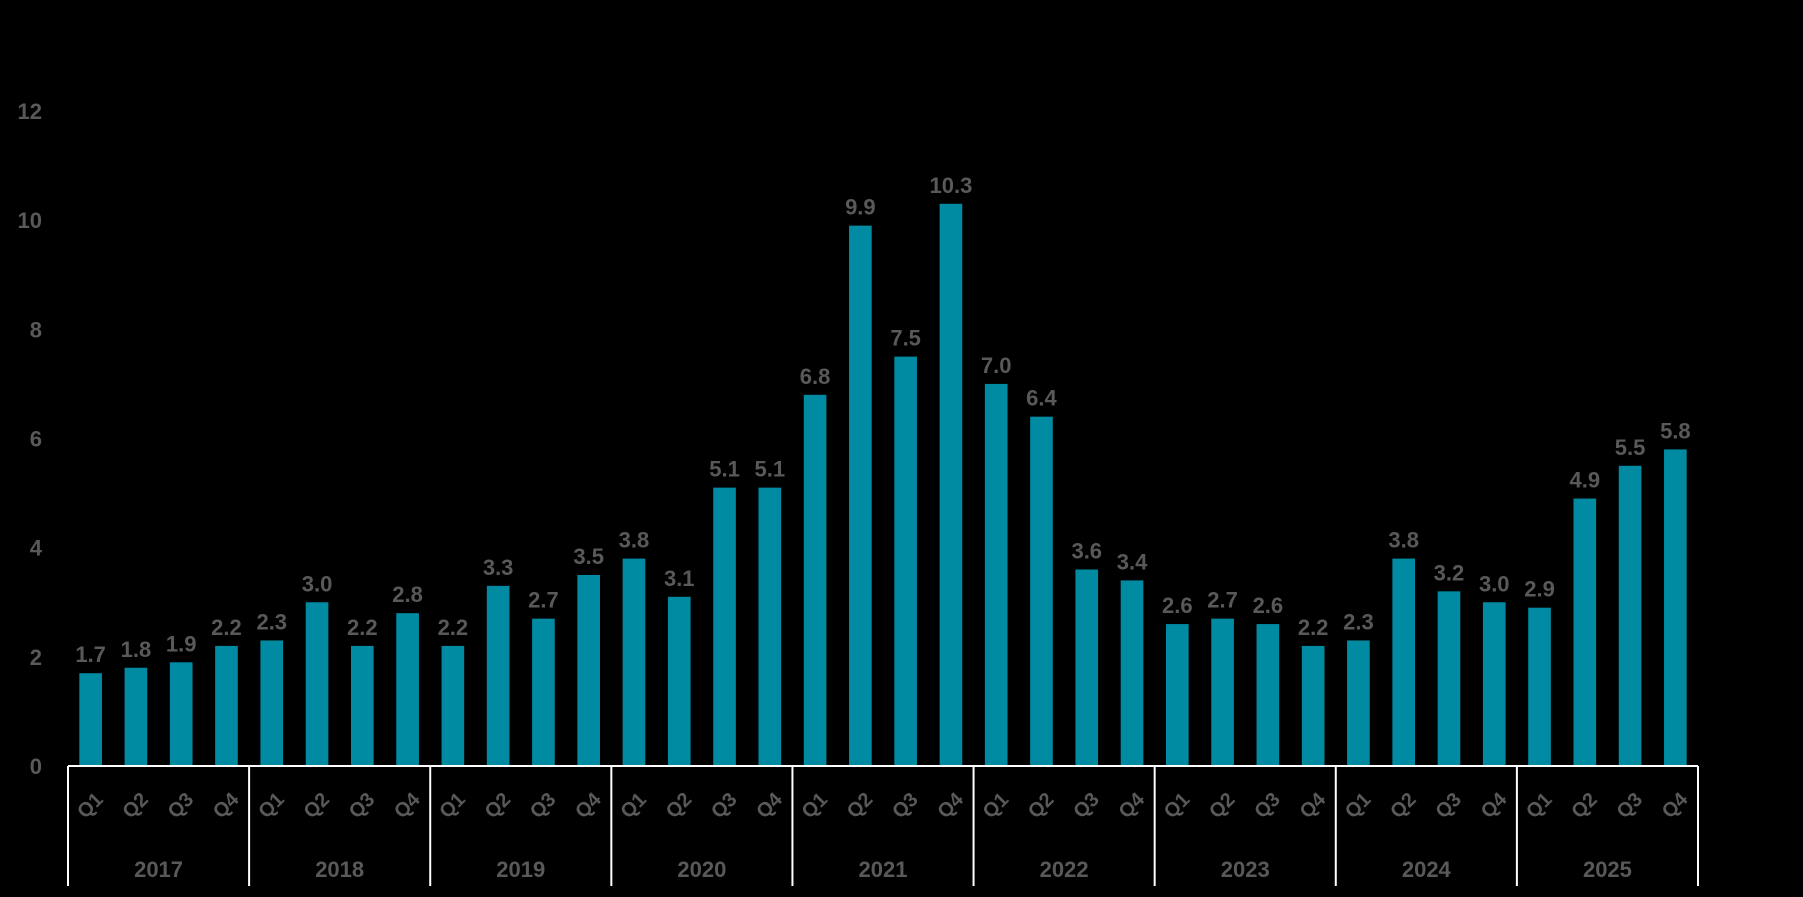  Describe the element at coordinates (860, 495) in the screenshot. I see `bar-2021-q2` at that location.